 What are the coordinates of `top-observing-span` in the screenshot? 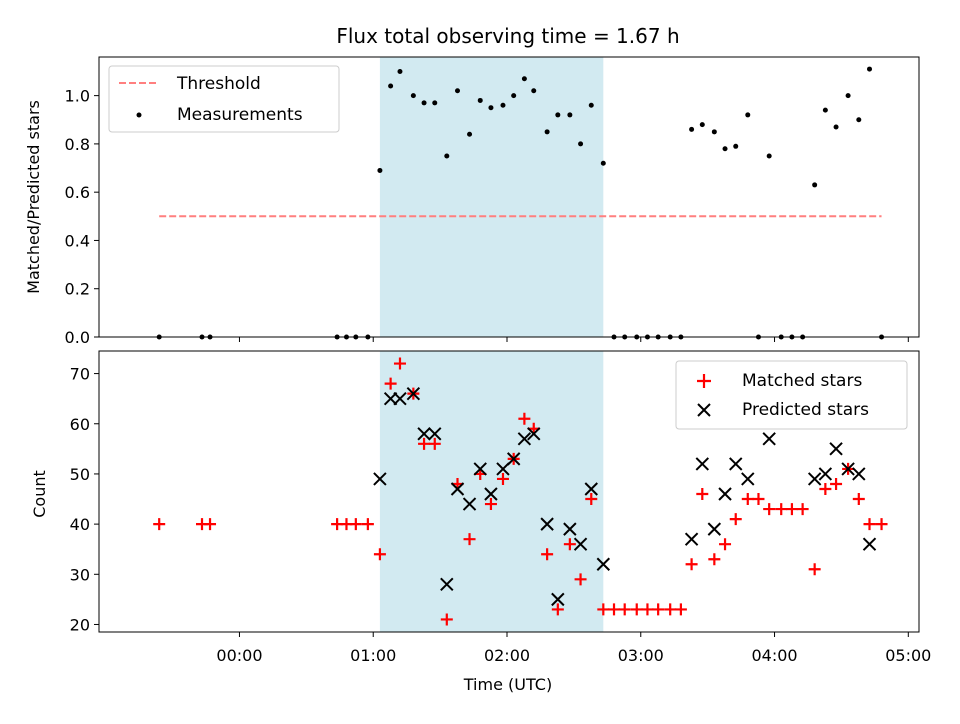 It's located at (491, 197).